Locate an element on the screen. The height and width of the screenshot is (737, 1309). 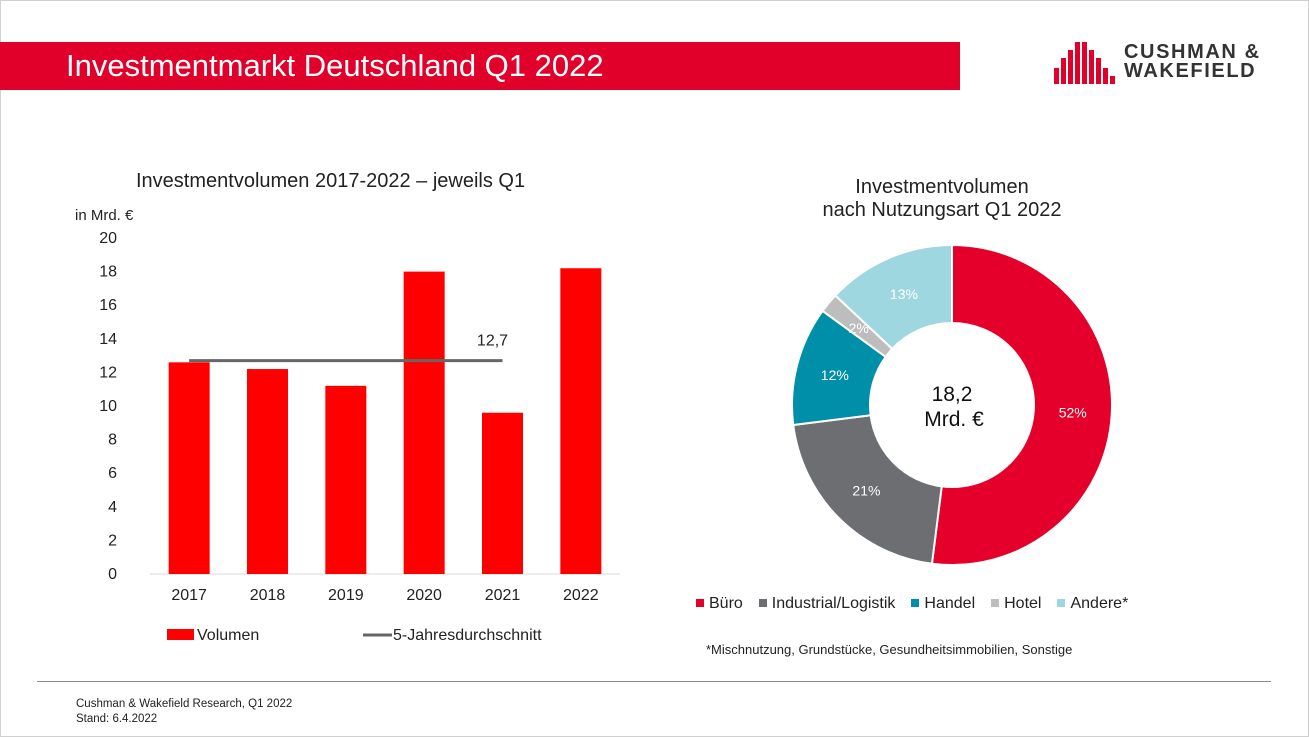
bar-2019 is located at coordinates (346, 479).